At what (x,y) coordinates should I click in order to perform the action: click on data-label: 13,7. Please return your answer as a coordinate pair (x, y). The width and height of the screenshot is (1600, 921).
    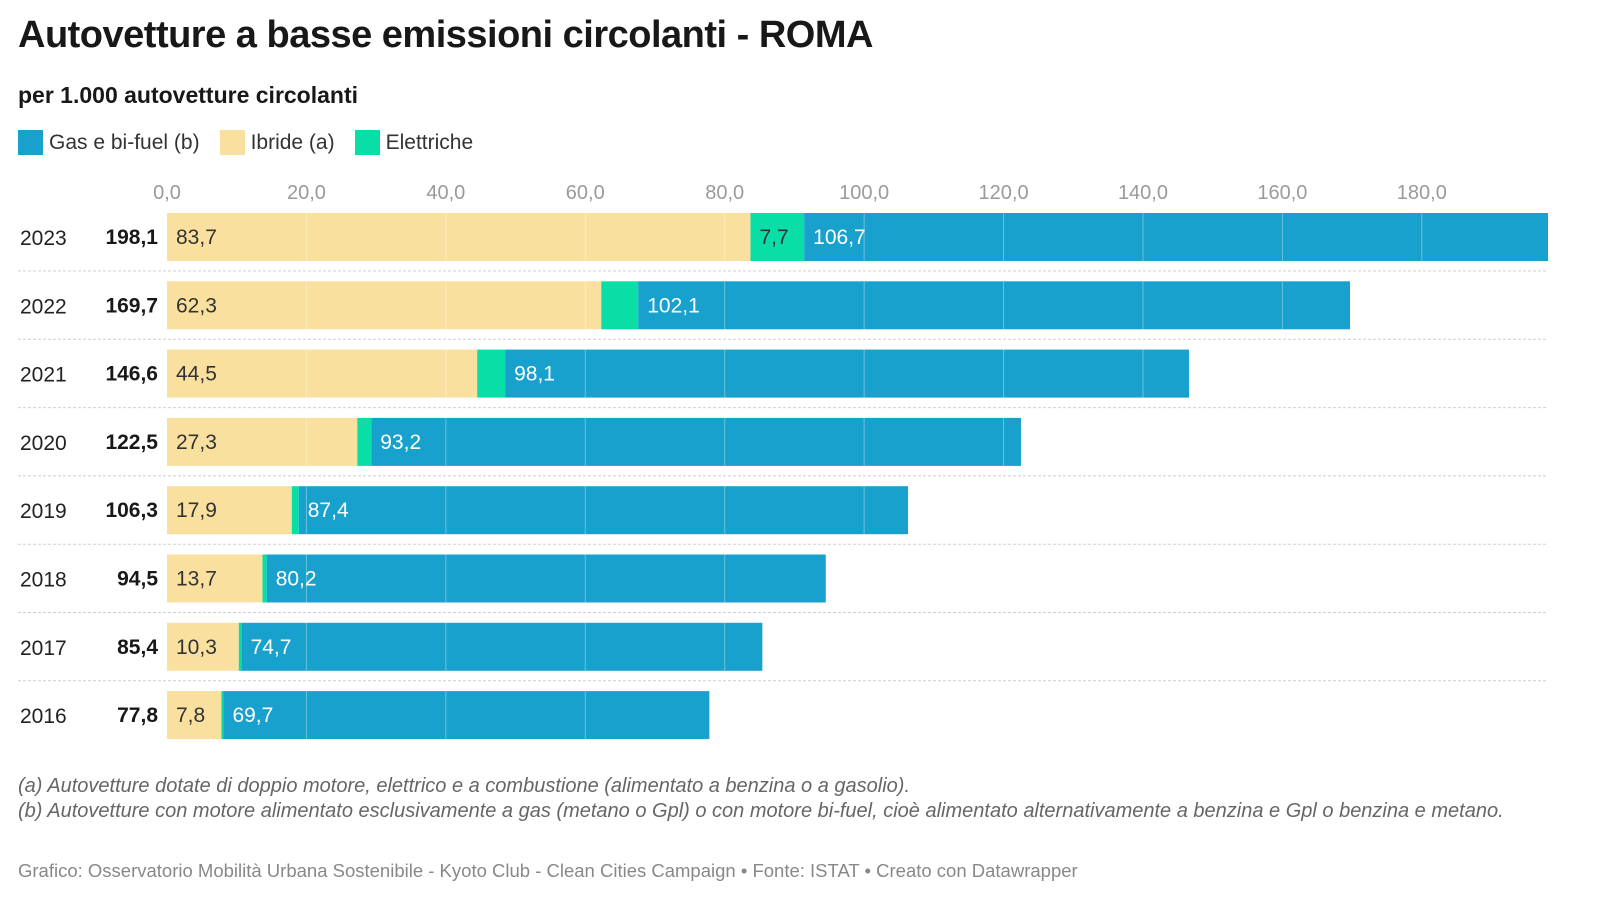
    Looking at the image, I should click on (196, 579).